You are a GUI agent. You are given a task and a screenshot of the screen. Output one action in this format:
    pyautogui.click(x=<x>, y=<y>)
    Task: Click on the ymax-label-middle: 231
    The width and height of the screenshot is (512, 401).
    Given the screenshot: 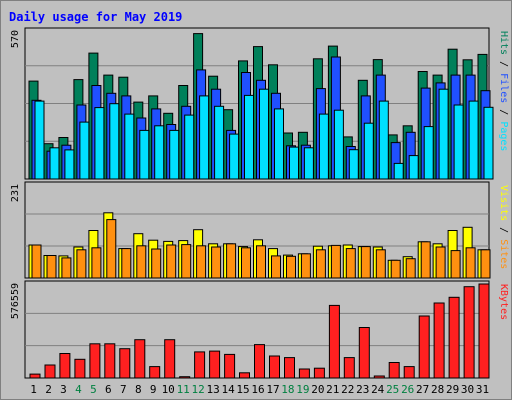 What is the action you would take?
    pyautogui.click(x=15, y=193)
    